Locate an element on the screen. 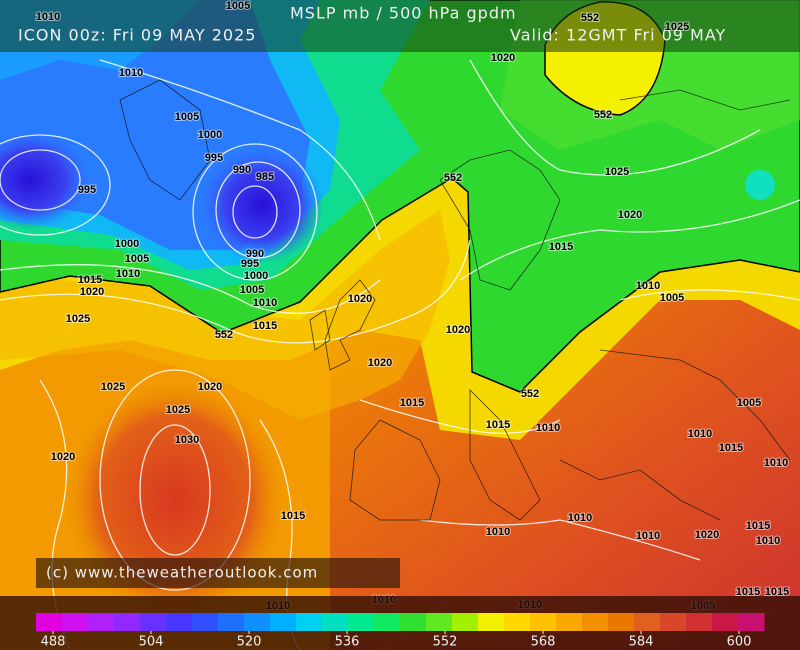 This screenshot has width=800, height=650. colorbar-tick-label: 568 is located at coordinates (543, 642).